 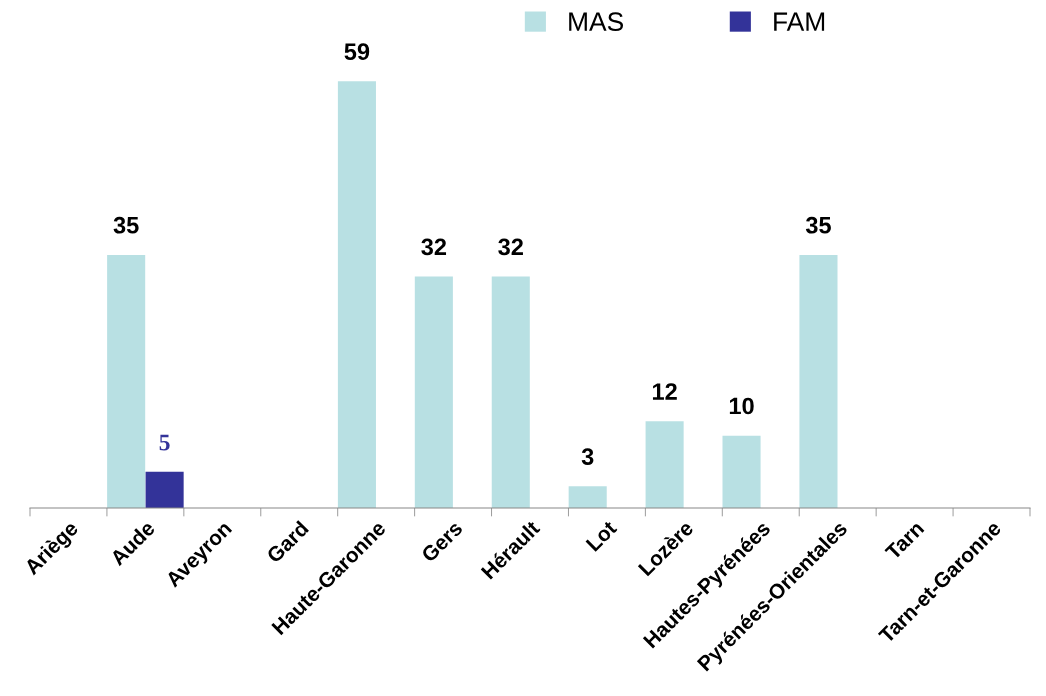 What do you see at coordinates (164, 442) in the screenshot?
I see `data-label: 5` at bounding box center [164, 442].